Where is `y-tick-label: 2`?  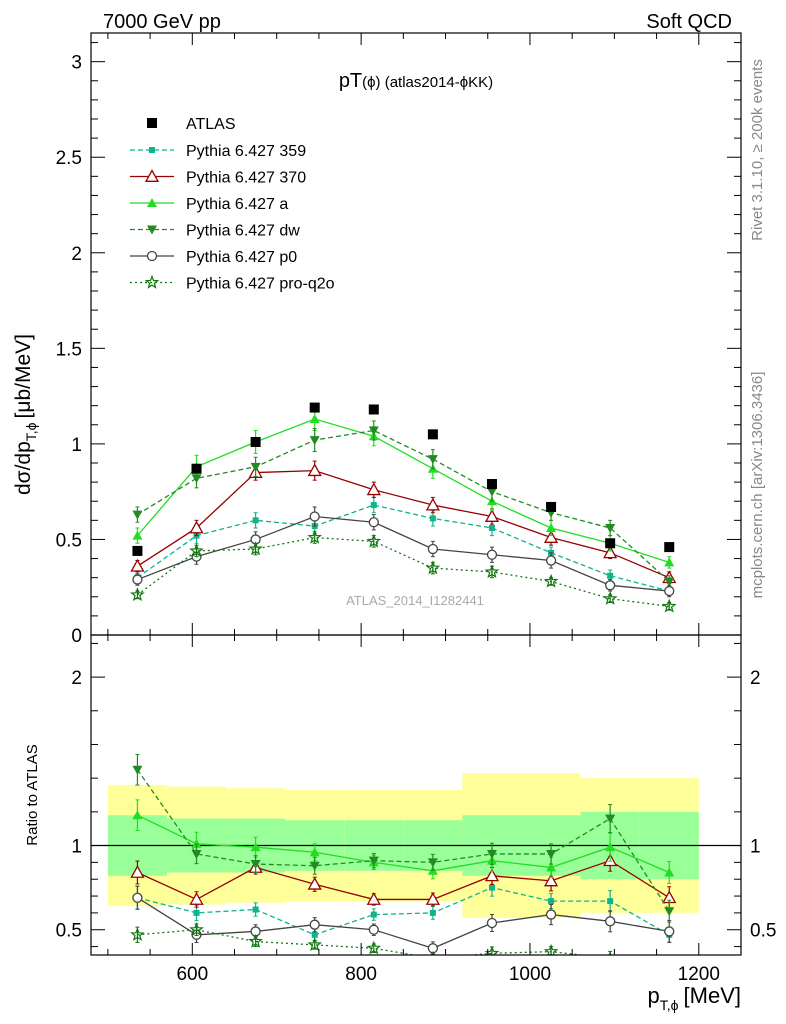 y-tick-label: 2 is located at coordinates (76, 254).